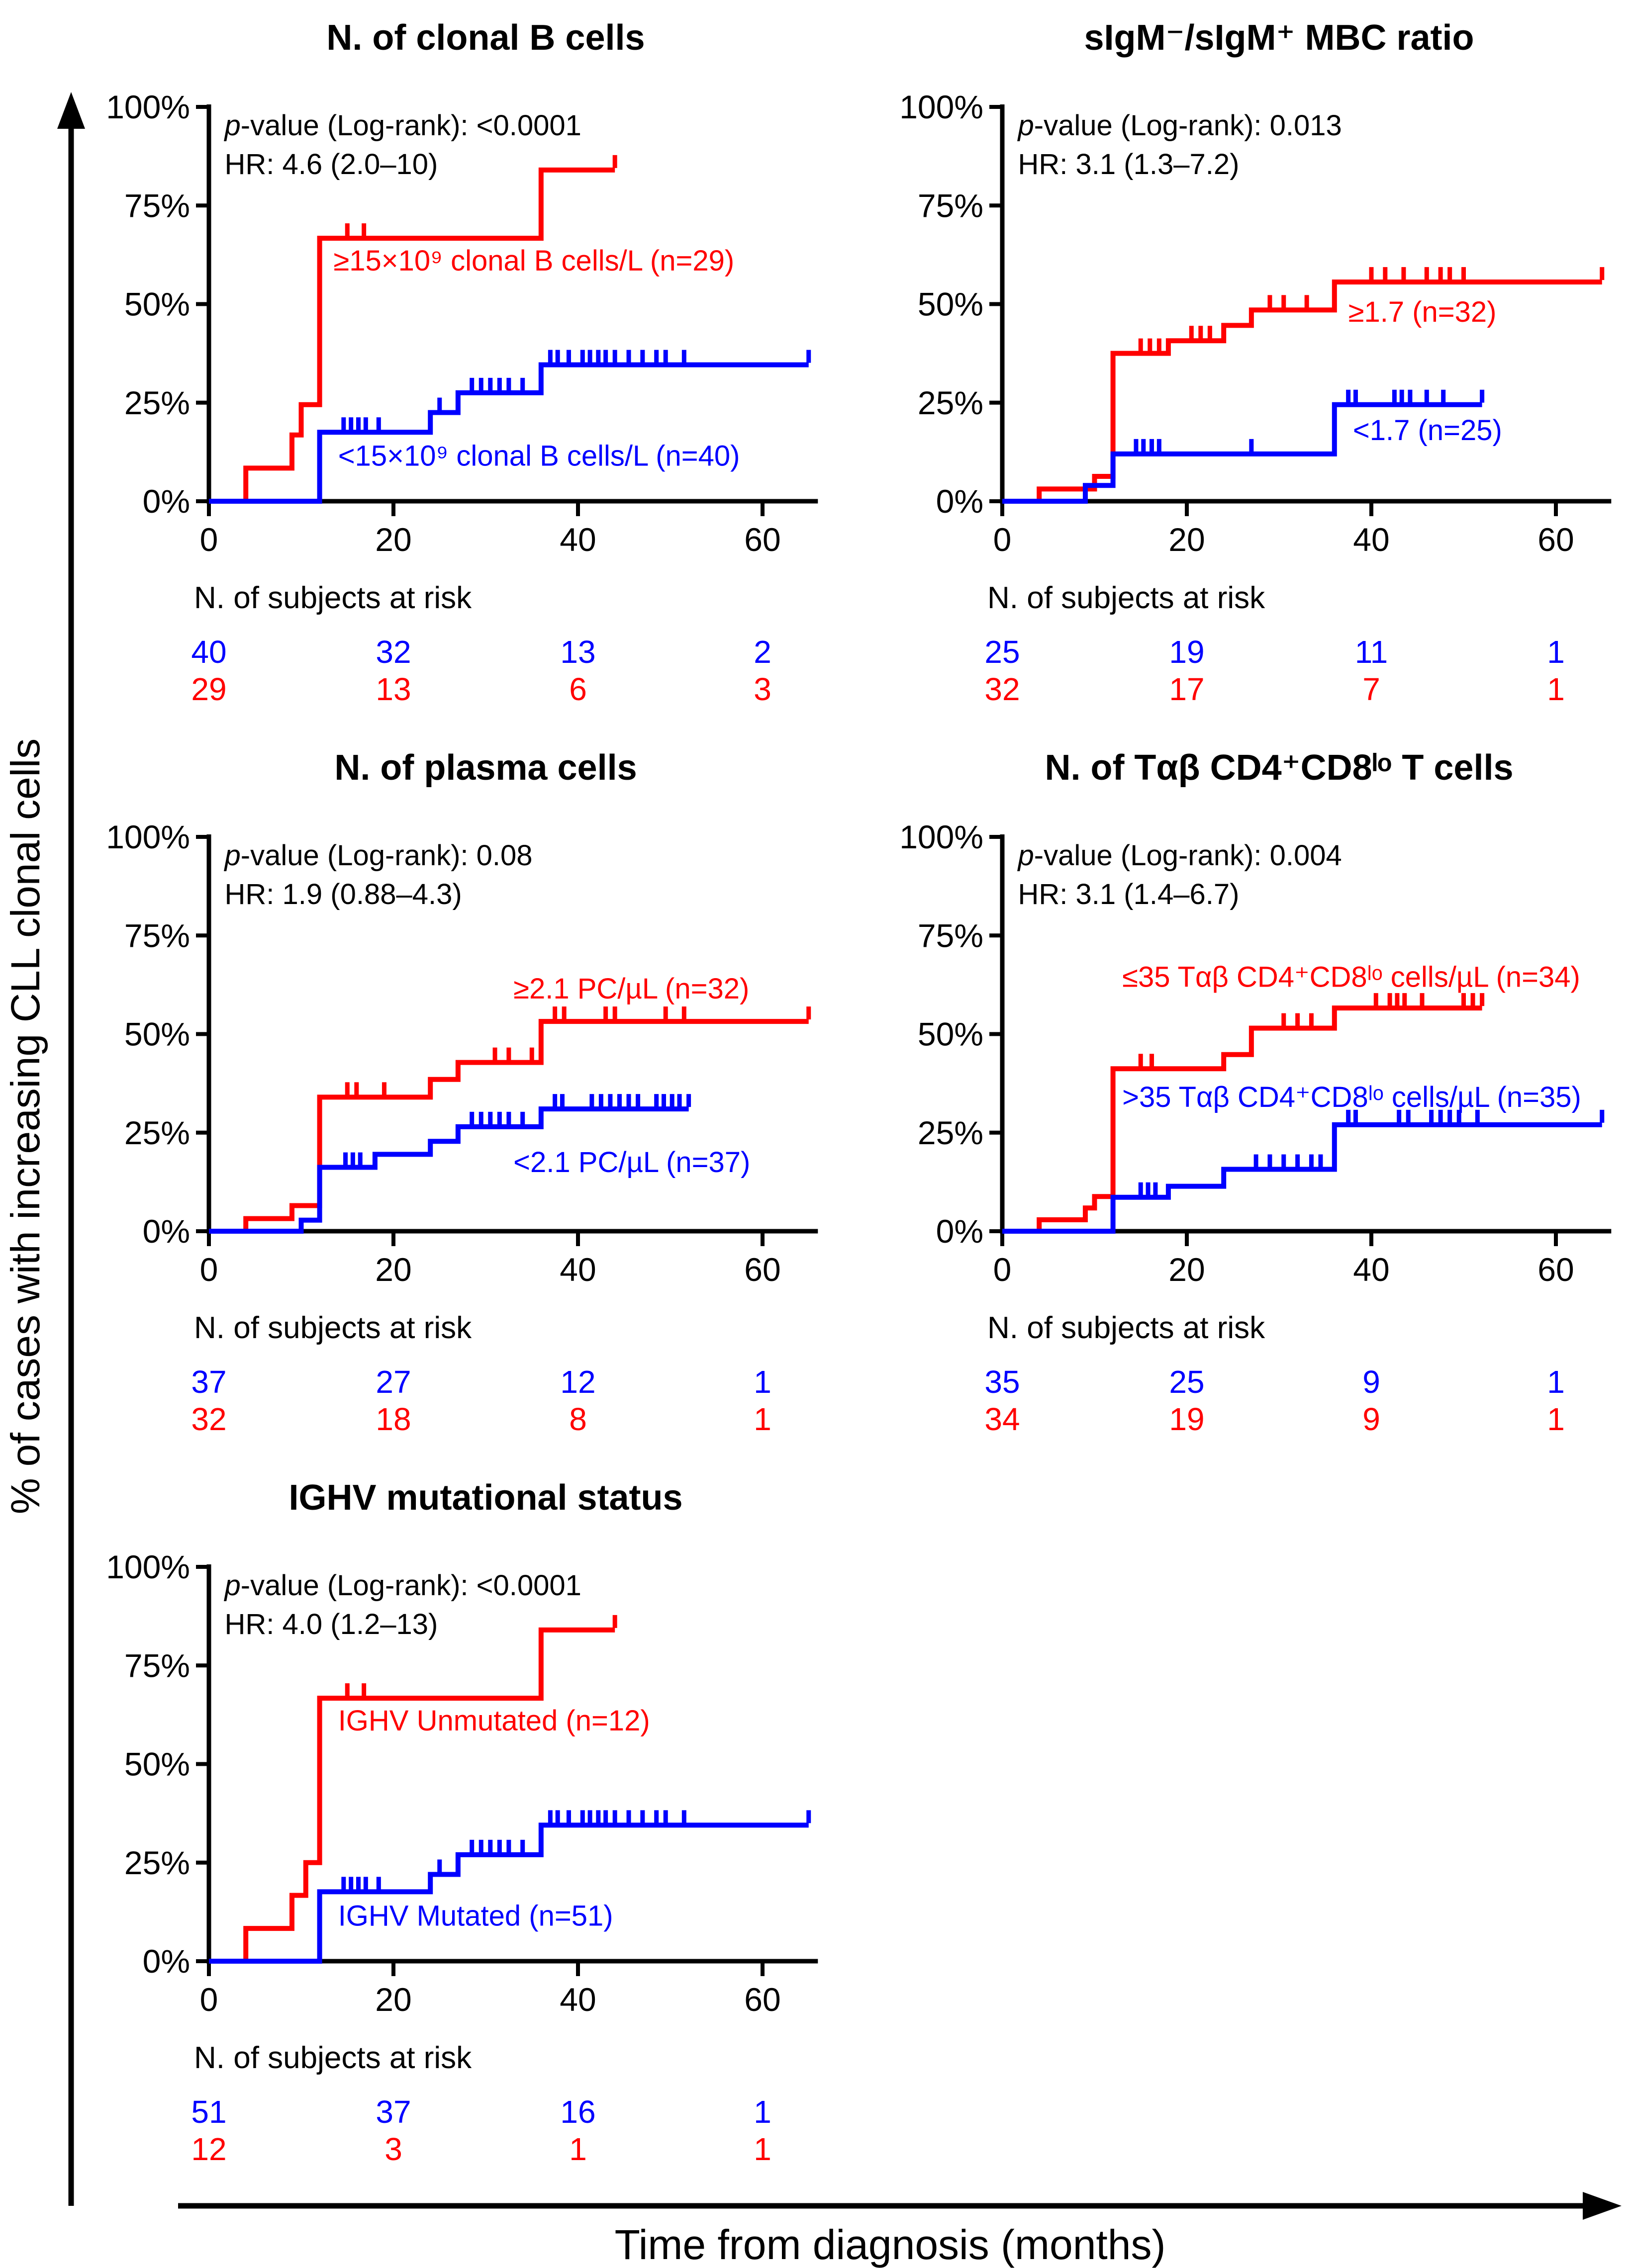 This screenshot has width=1631, height=2268. What do you see at coordinates (1129, 894) in the screenshot?
I see `hr-text: HR: 3.1 (1.4–6.7)` at bounding box center [1129, 894].